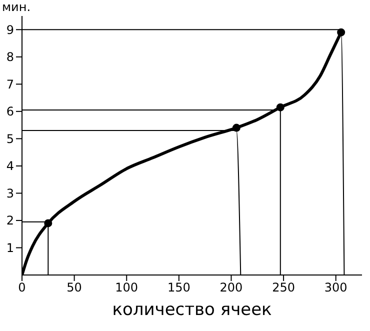  What do you see at coordinates (336, 287) in the screenshot?
I see `x-tick-label: 300` at bounding box center [336, 287].